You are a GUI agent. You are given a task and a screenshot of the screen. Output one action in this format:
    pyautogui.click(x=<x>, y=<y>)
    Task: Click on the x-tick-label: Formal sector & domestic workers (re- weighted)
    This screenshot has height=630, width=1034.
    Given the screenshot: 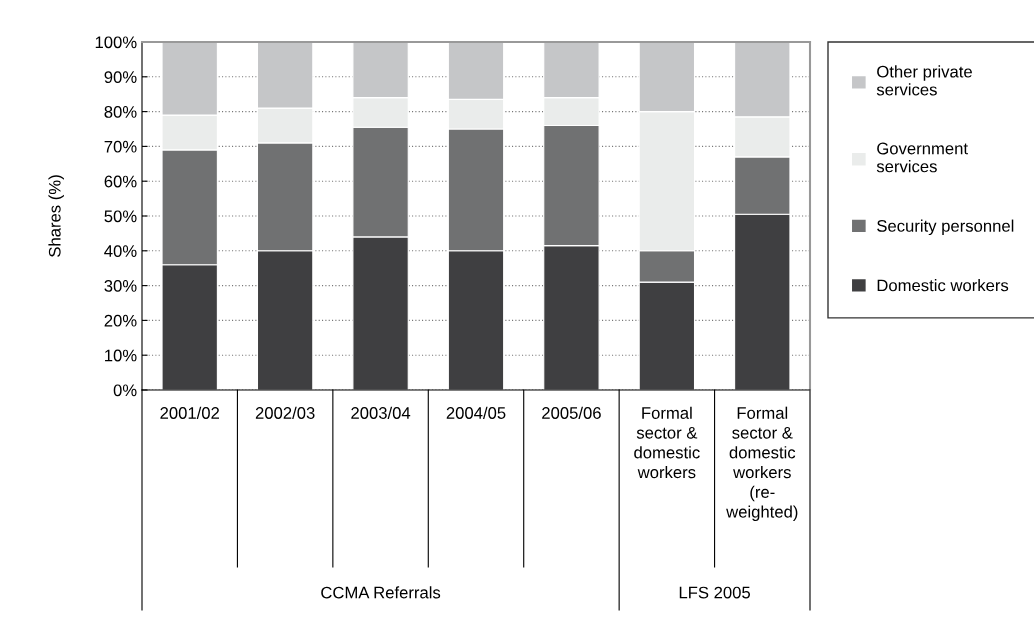 What is the action you would take?
    pyautogui.click(x=762, y=464)
    